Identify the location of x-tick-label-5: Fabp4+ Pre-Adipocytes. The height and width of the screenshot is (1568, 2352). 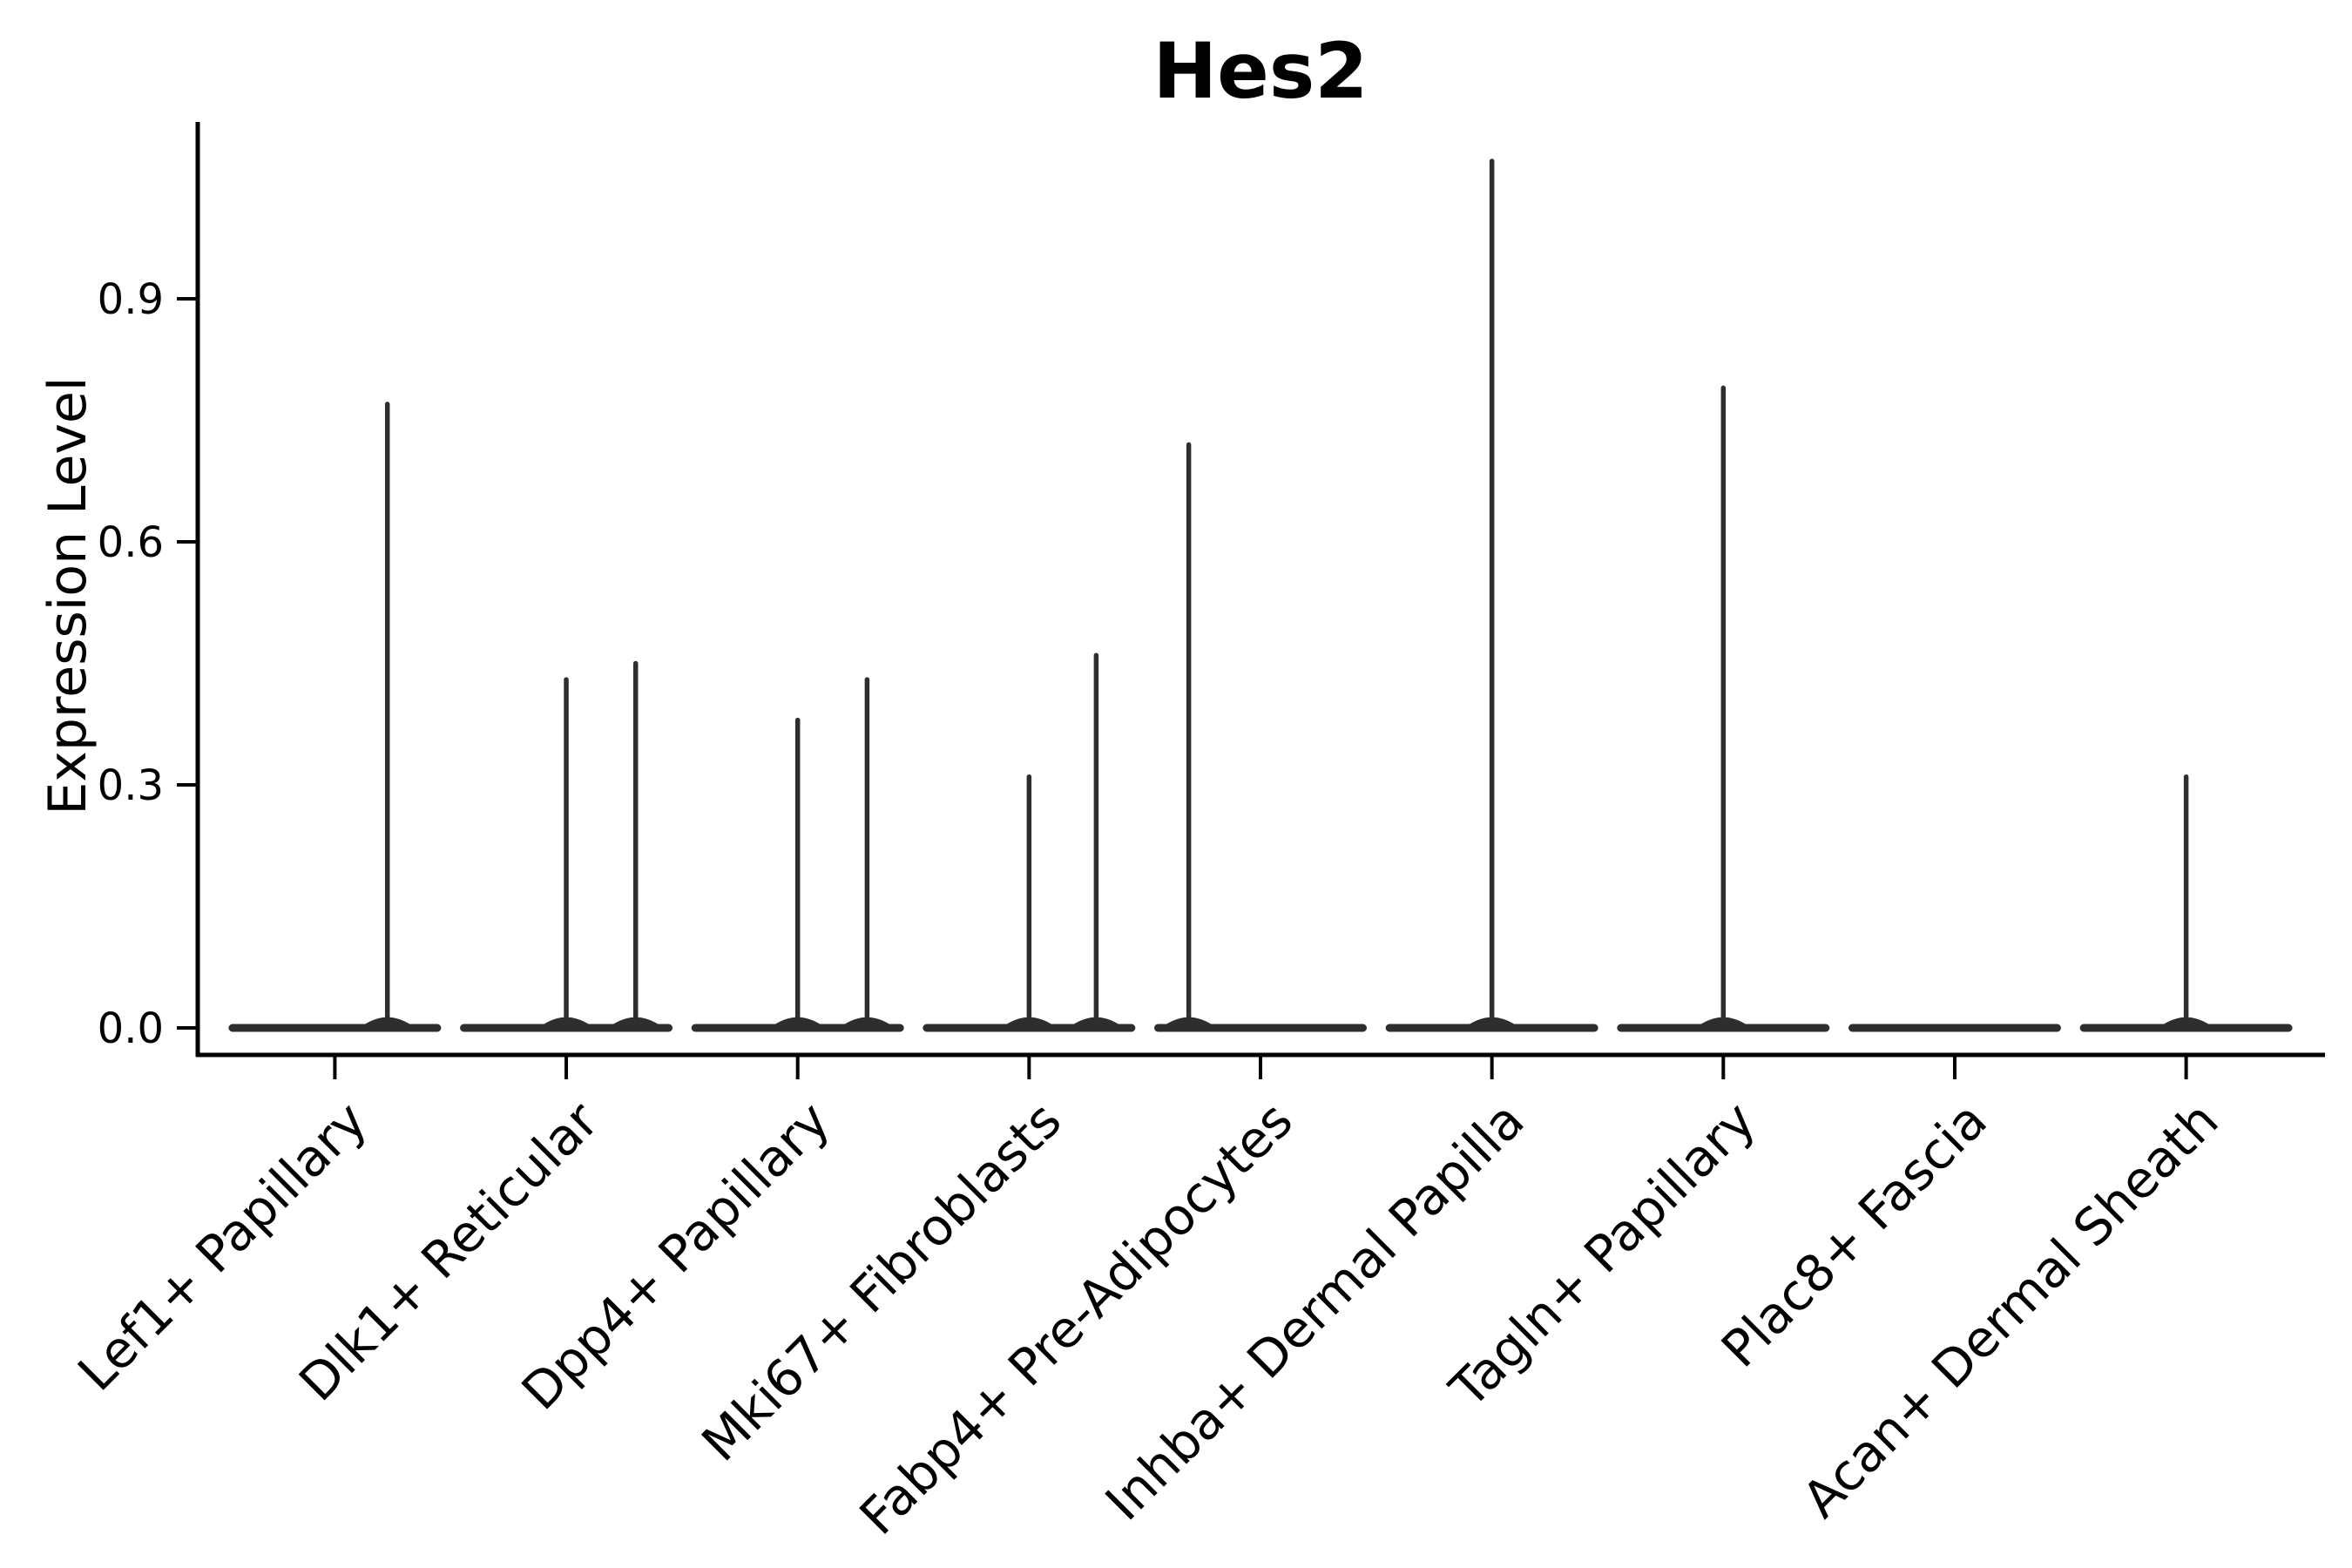
(1076, 1319).